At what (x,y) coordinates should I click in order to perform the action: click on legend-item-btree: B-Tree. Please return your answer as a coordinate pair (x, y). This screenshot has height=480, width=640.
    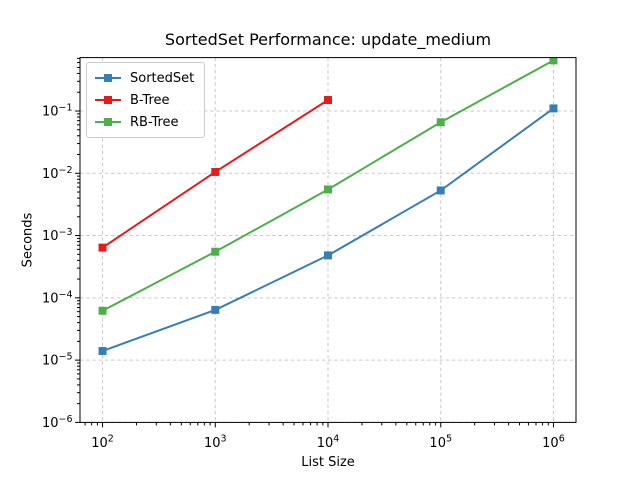
    Looking at the image, I should click on (144, 100).